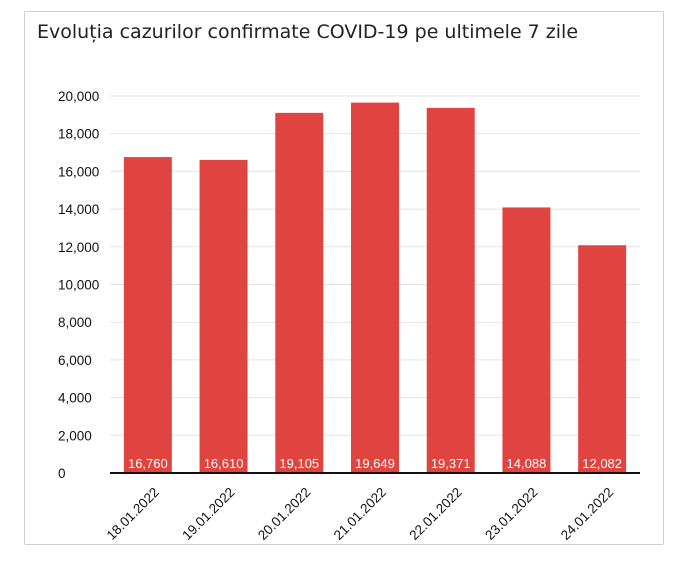  I want to click on data-label: 14,088, so click(527, 463).